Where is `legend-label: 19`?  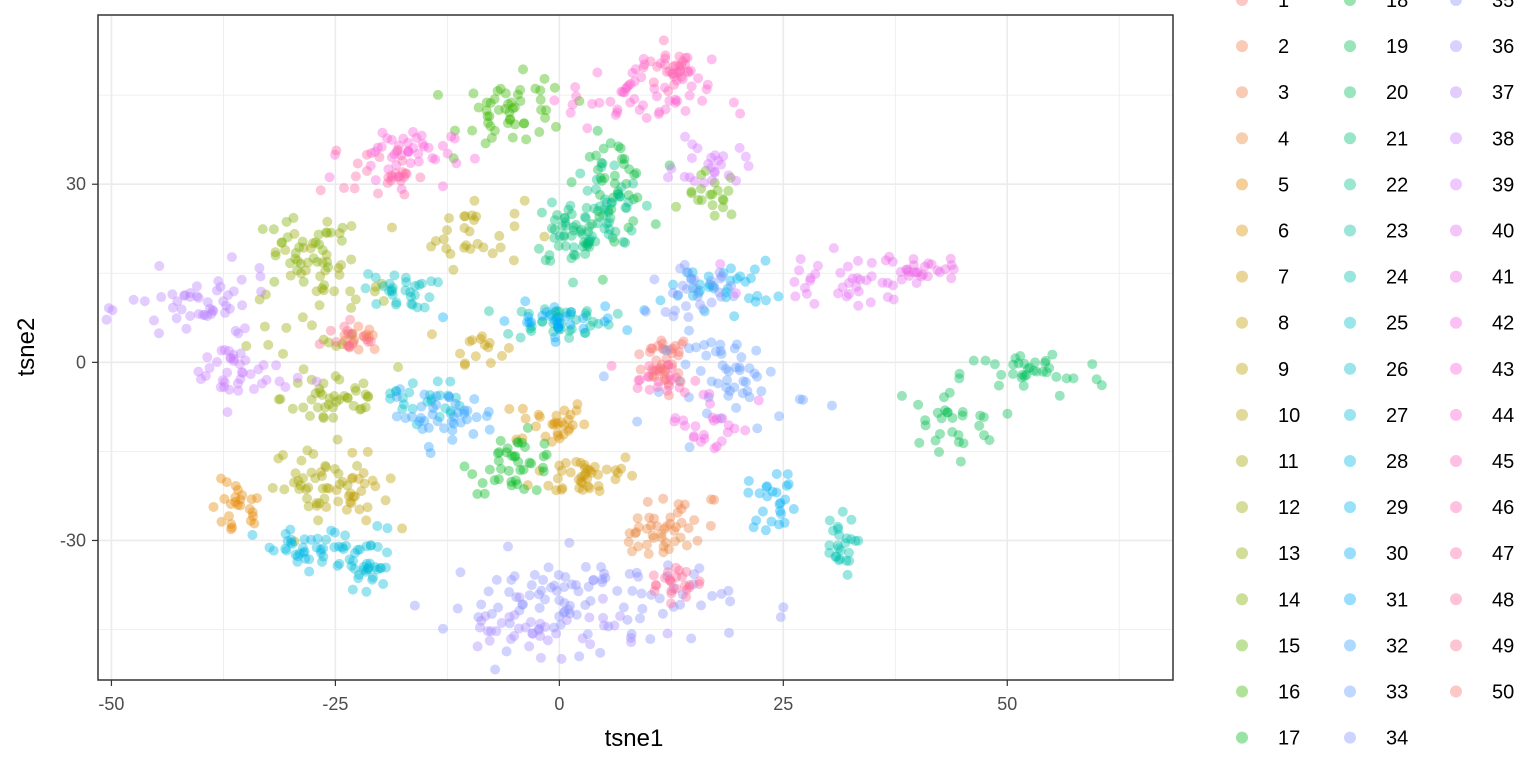 legend-label: 19 is located at coordinates (1397, 47).